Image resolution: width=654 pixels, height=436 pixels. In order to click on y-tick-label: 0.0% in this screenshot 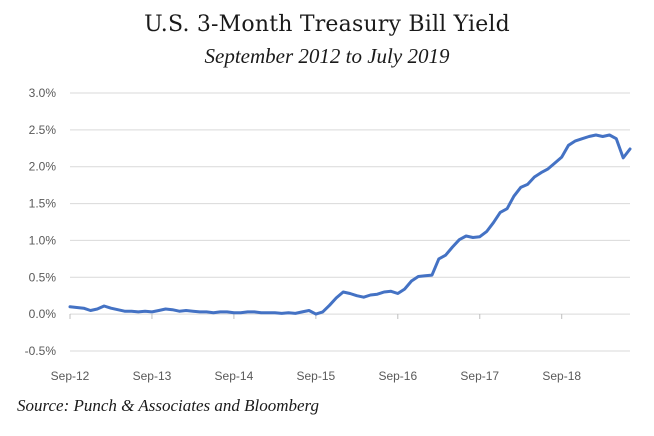, I will do `click(43, 314)`.